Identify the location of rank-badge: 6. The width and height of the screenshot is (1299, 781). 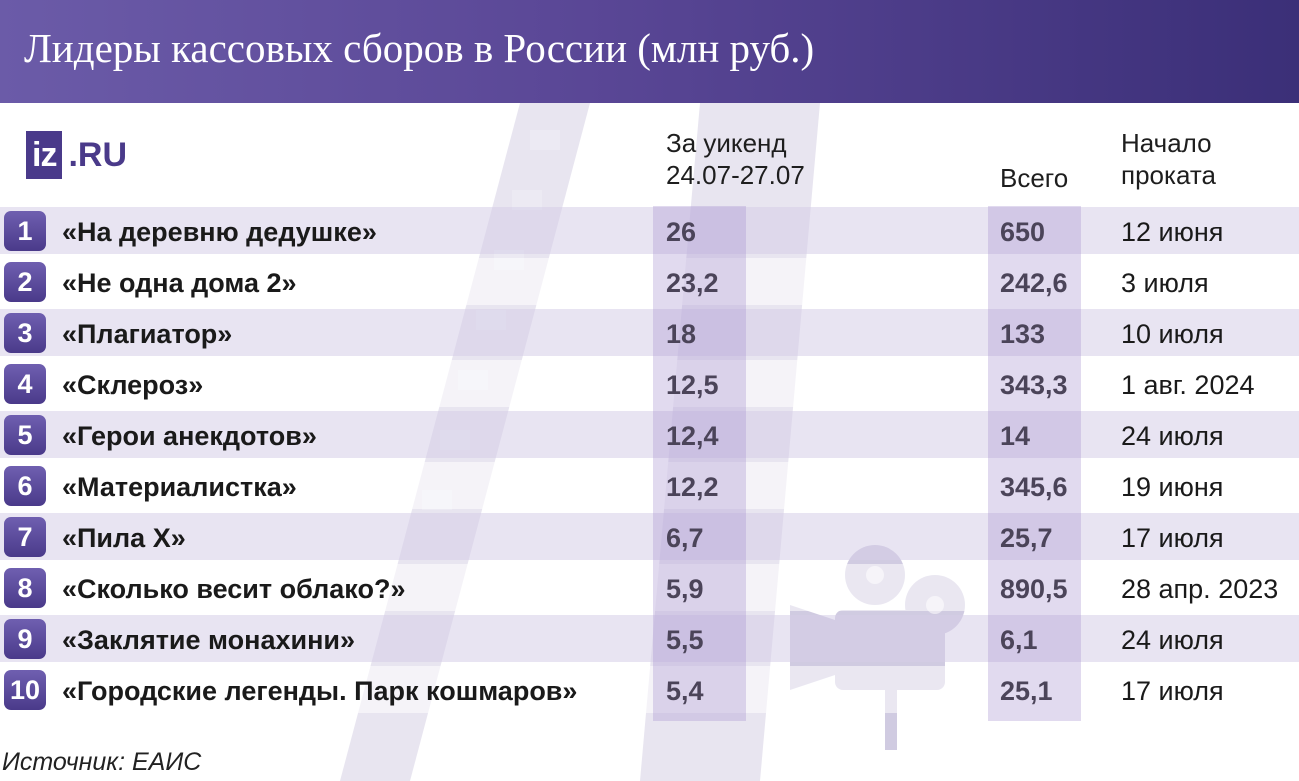
(25, 486).